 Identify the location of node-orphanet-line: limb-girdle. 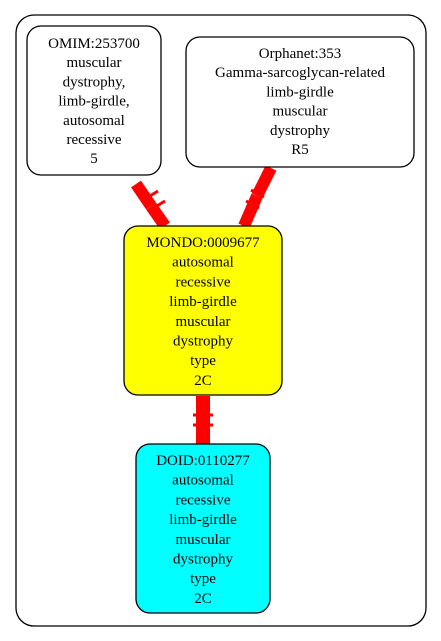
(300, 92).